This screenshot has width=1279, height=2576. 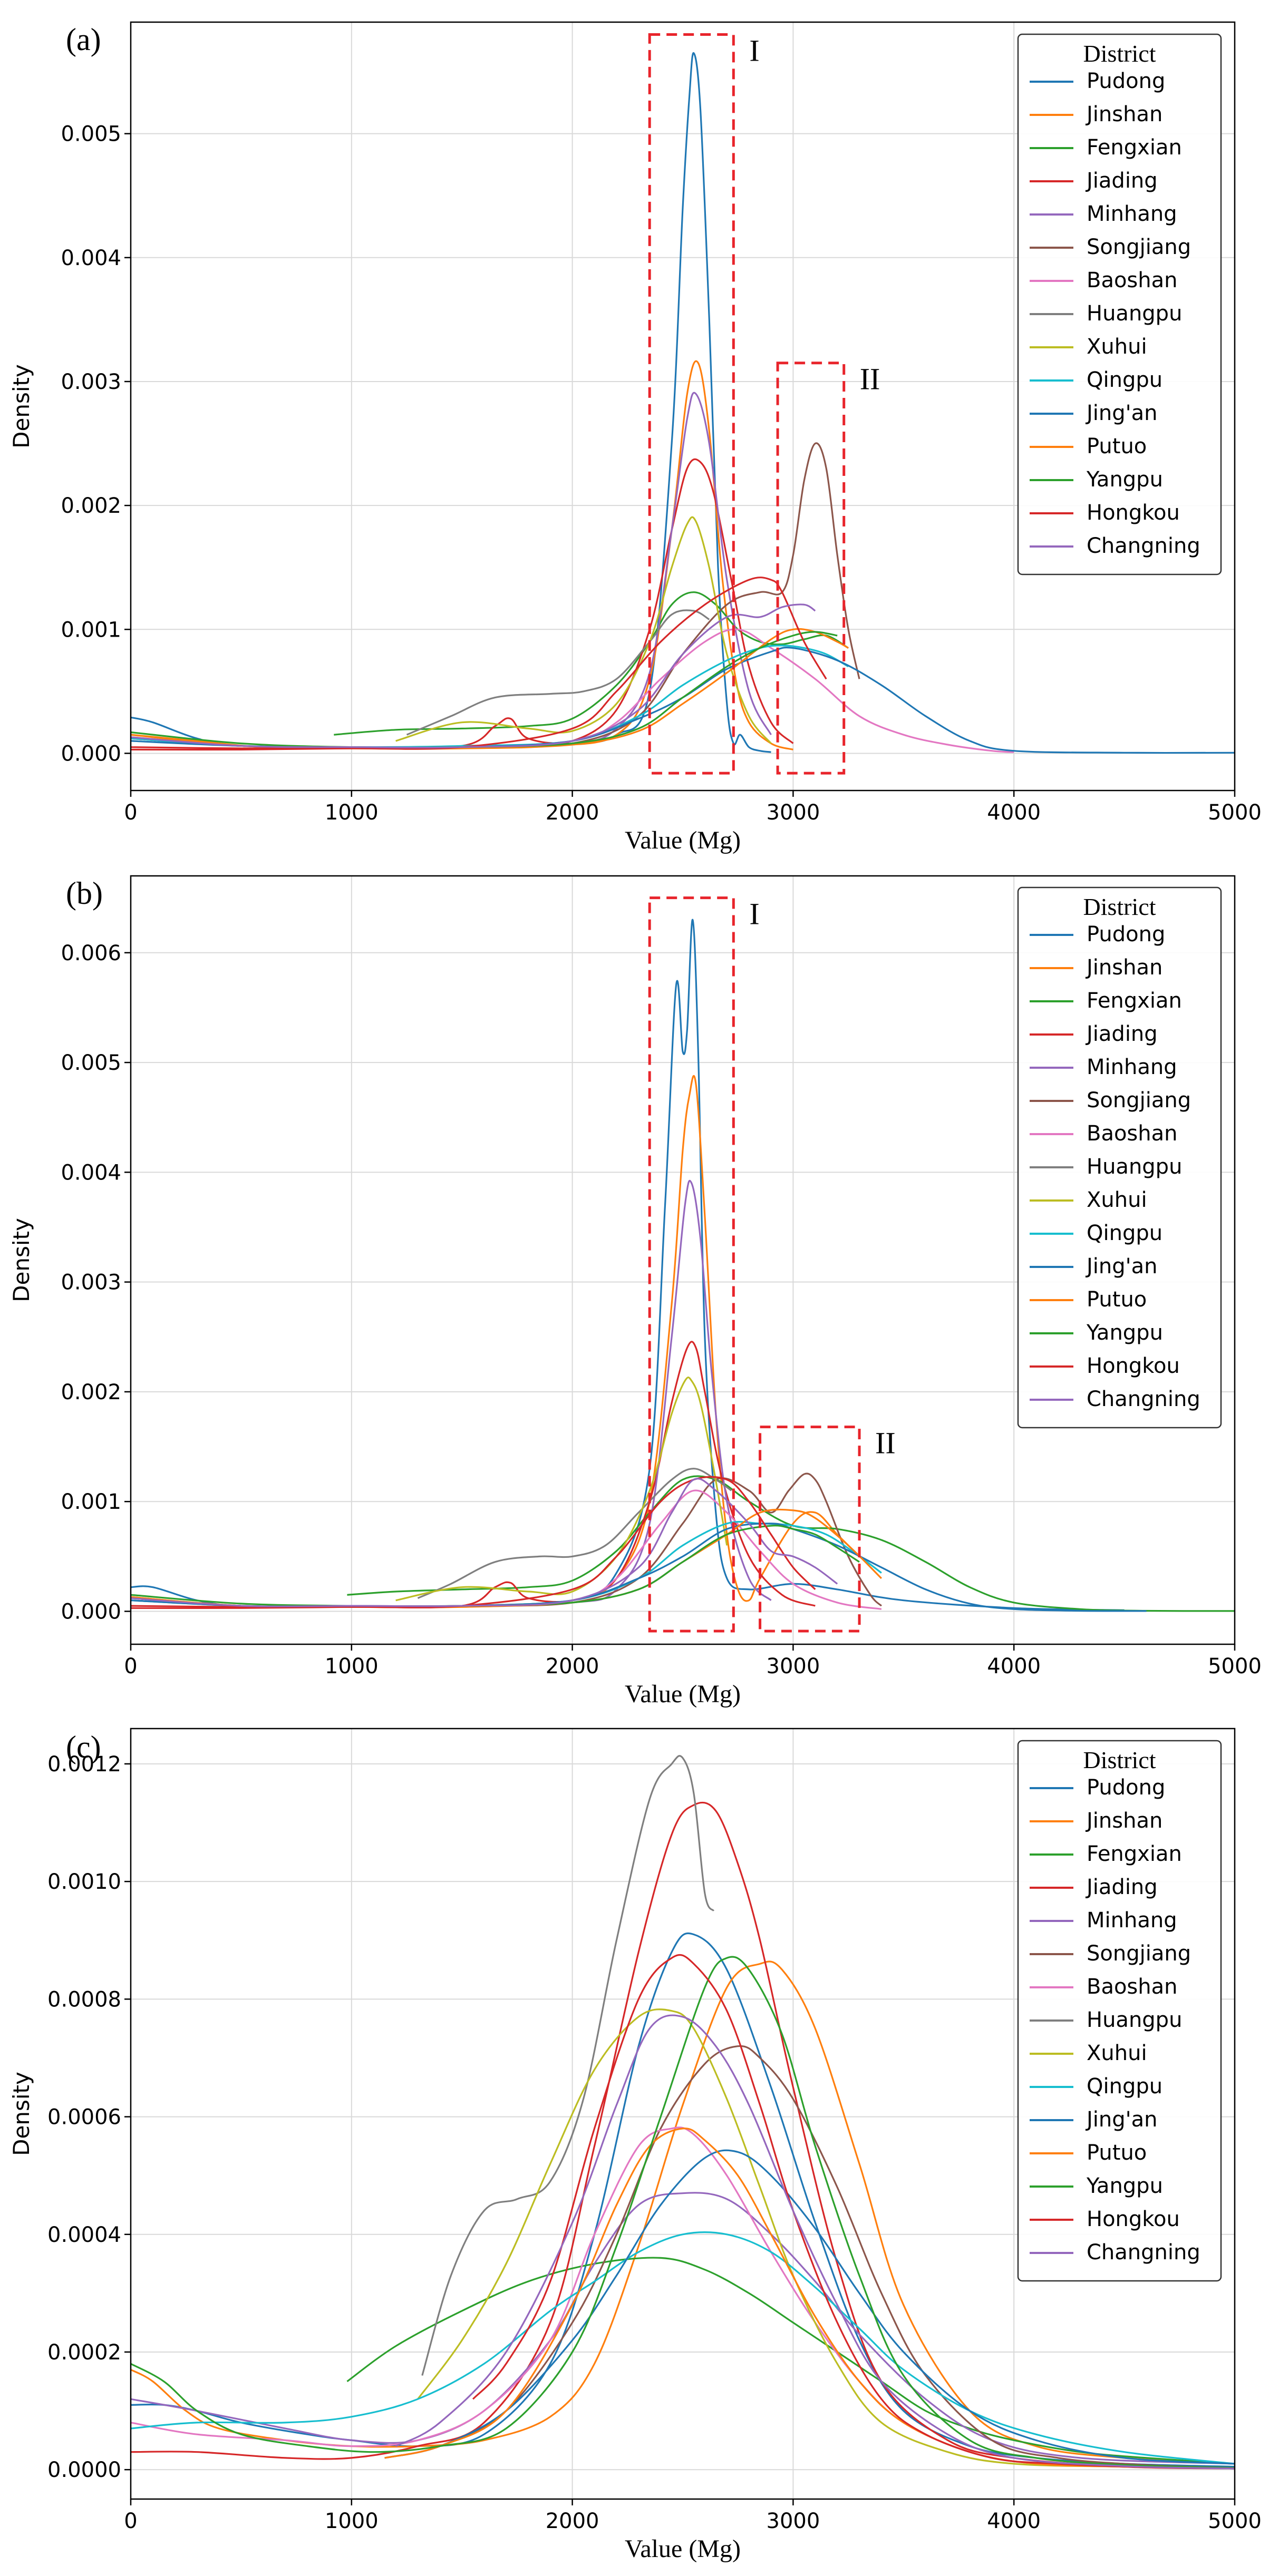 I want to click on series-line-songjiang, so click(x=810, y=2257).